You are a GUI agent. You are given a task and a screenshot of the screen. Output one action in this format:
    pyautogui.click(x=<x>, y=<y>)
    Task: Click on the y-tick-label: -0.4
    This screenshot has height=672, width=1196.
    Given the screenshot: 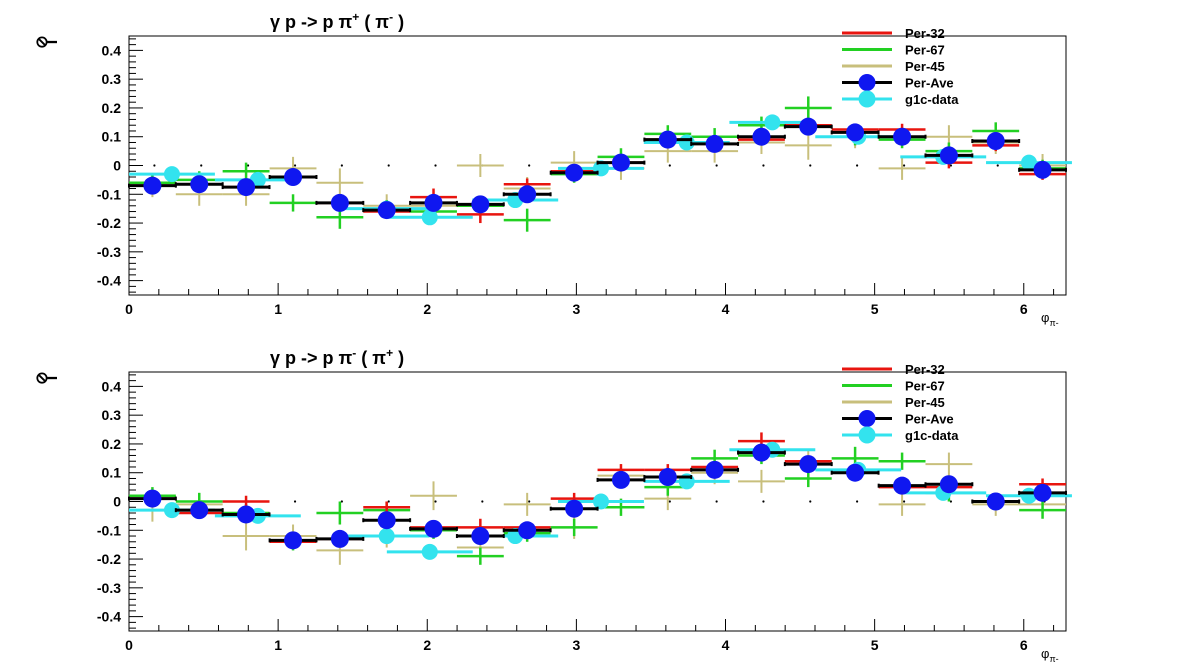 What is the action you would take?
    pyautogui.click(x=109, y=617)
    